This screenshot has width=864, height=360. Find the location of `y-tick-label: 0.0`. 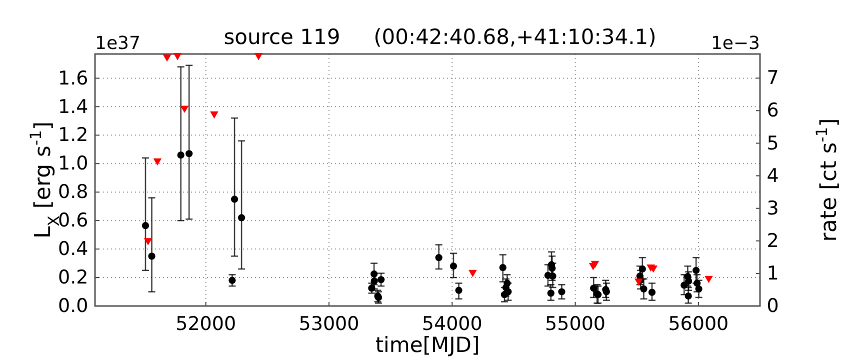

y-tick-label: 0.0 is located at coordinates (73, 306).